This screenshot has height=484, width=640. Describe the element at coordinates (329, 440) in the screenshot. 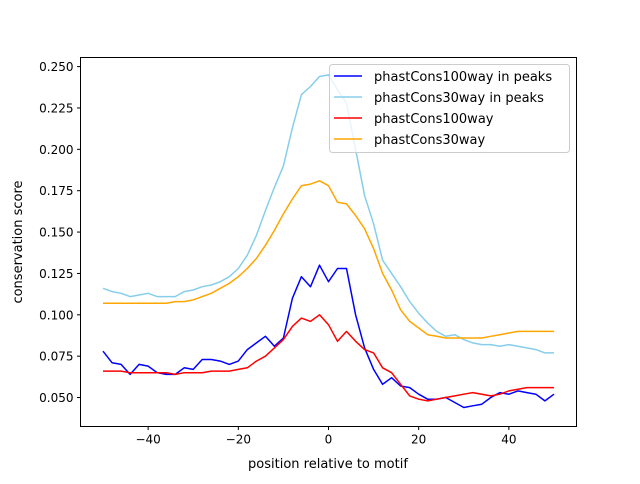

I see `x-tick-label: 0` at that location.